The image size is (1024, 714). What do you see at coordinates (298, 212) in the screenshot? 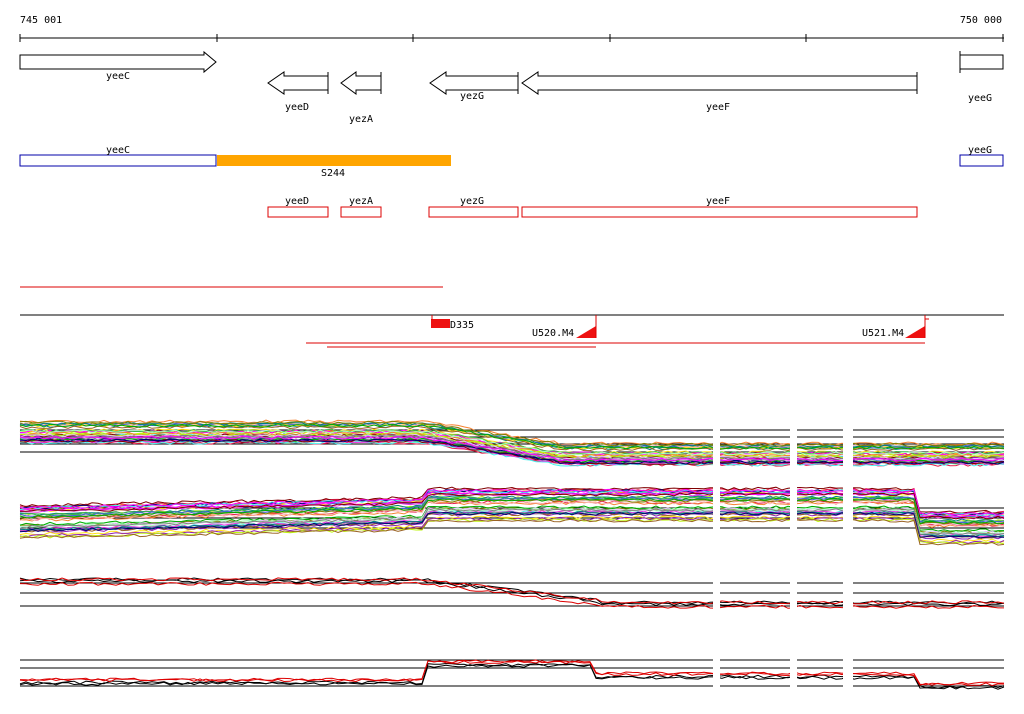
I see `red-gene-yeeD` at bounding box center [298, 212].